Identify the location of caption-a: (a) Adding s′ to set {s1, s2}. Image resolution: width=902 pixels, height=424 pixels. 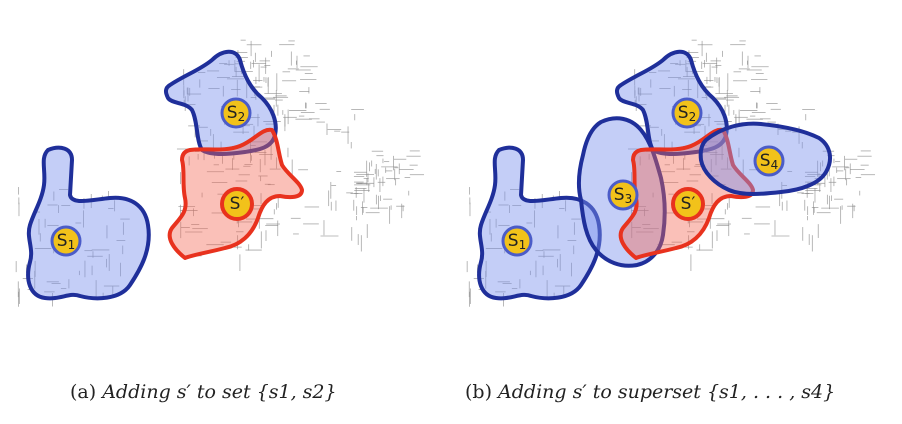
(203, 392).